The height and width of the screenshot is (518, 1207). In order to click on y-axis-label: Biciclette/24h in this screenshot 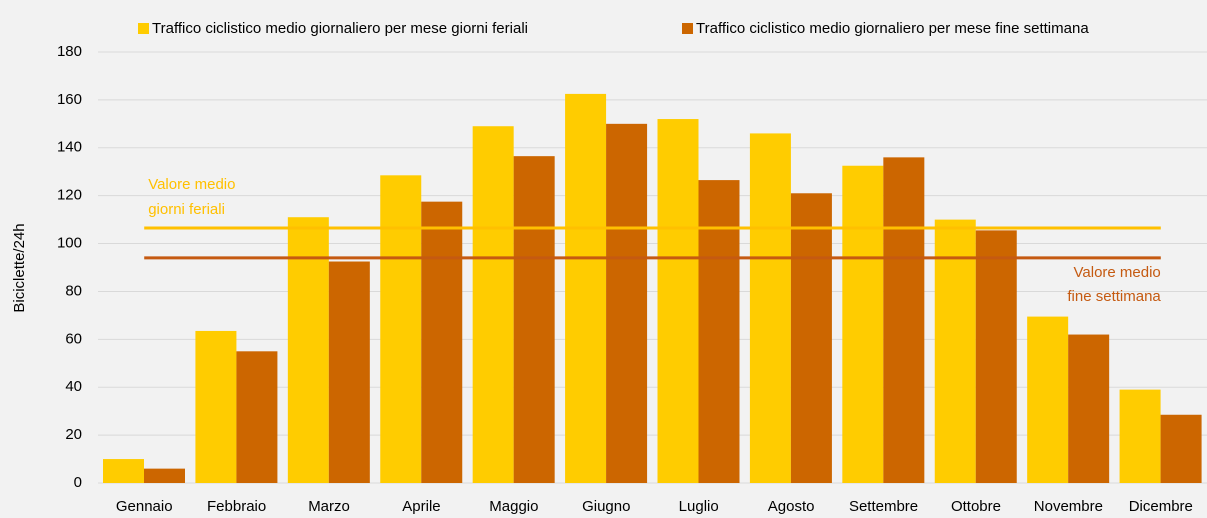, I will do `click(19, 267)`.